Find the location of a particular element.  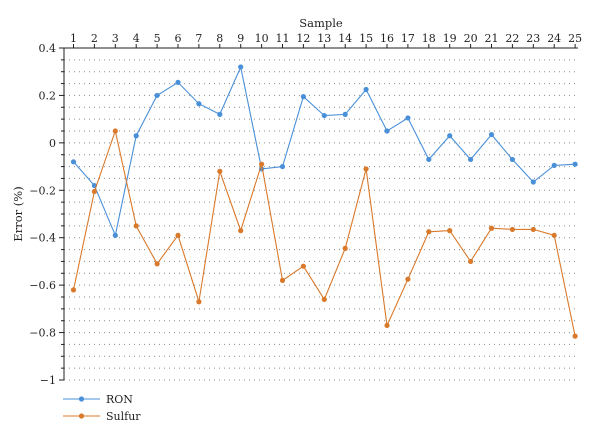

legend-item: Sulfur is located at coordinates (102, 416).